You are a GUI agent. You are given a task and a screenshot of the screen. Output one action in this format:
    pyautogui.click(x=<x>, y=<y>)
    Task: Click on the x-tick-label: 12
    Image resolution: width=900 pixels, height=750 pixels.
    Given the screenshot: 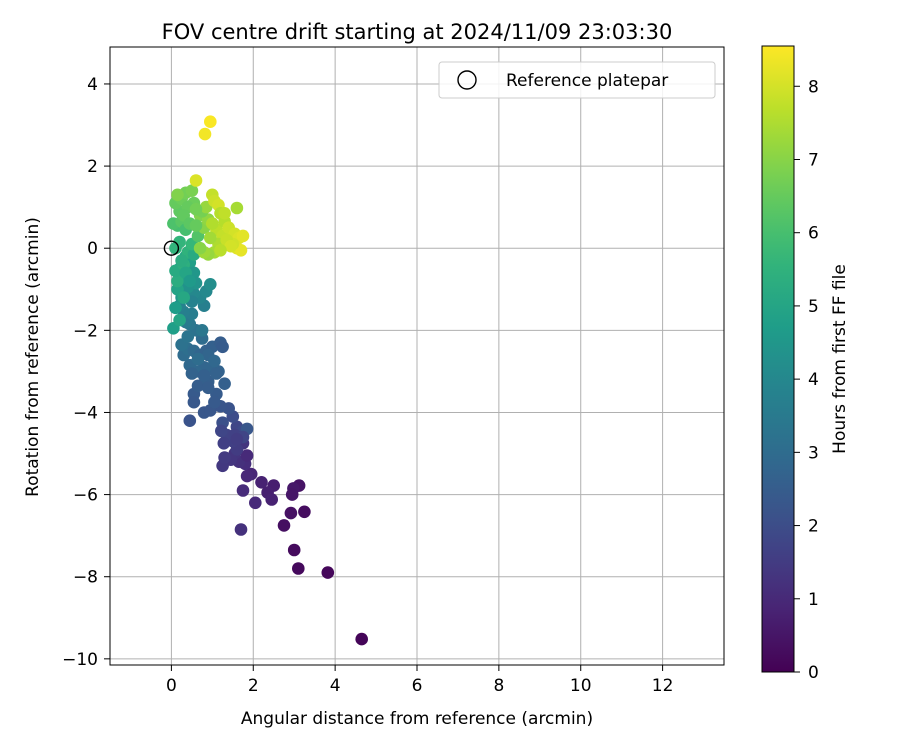 What is the action you would take?
    pyautogui.click(x=663, y=686)
    